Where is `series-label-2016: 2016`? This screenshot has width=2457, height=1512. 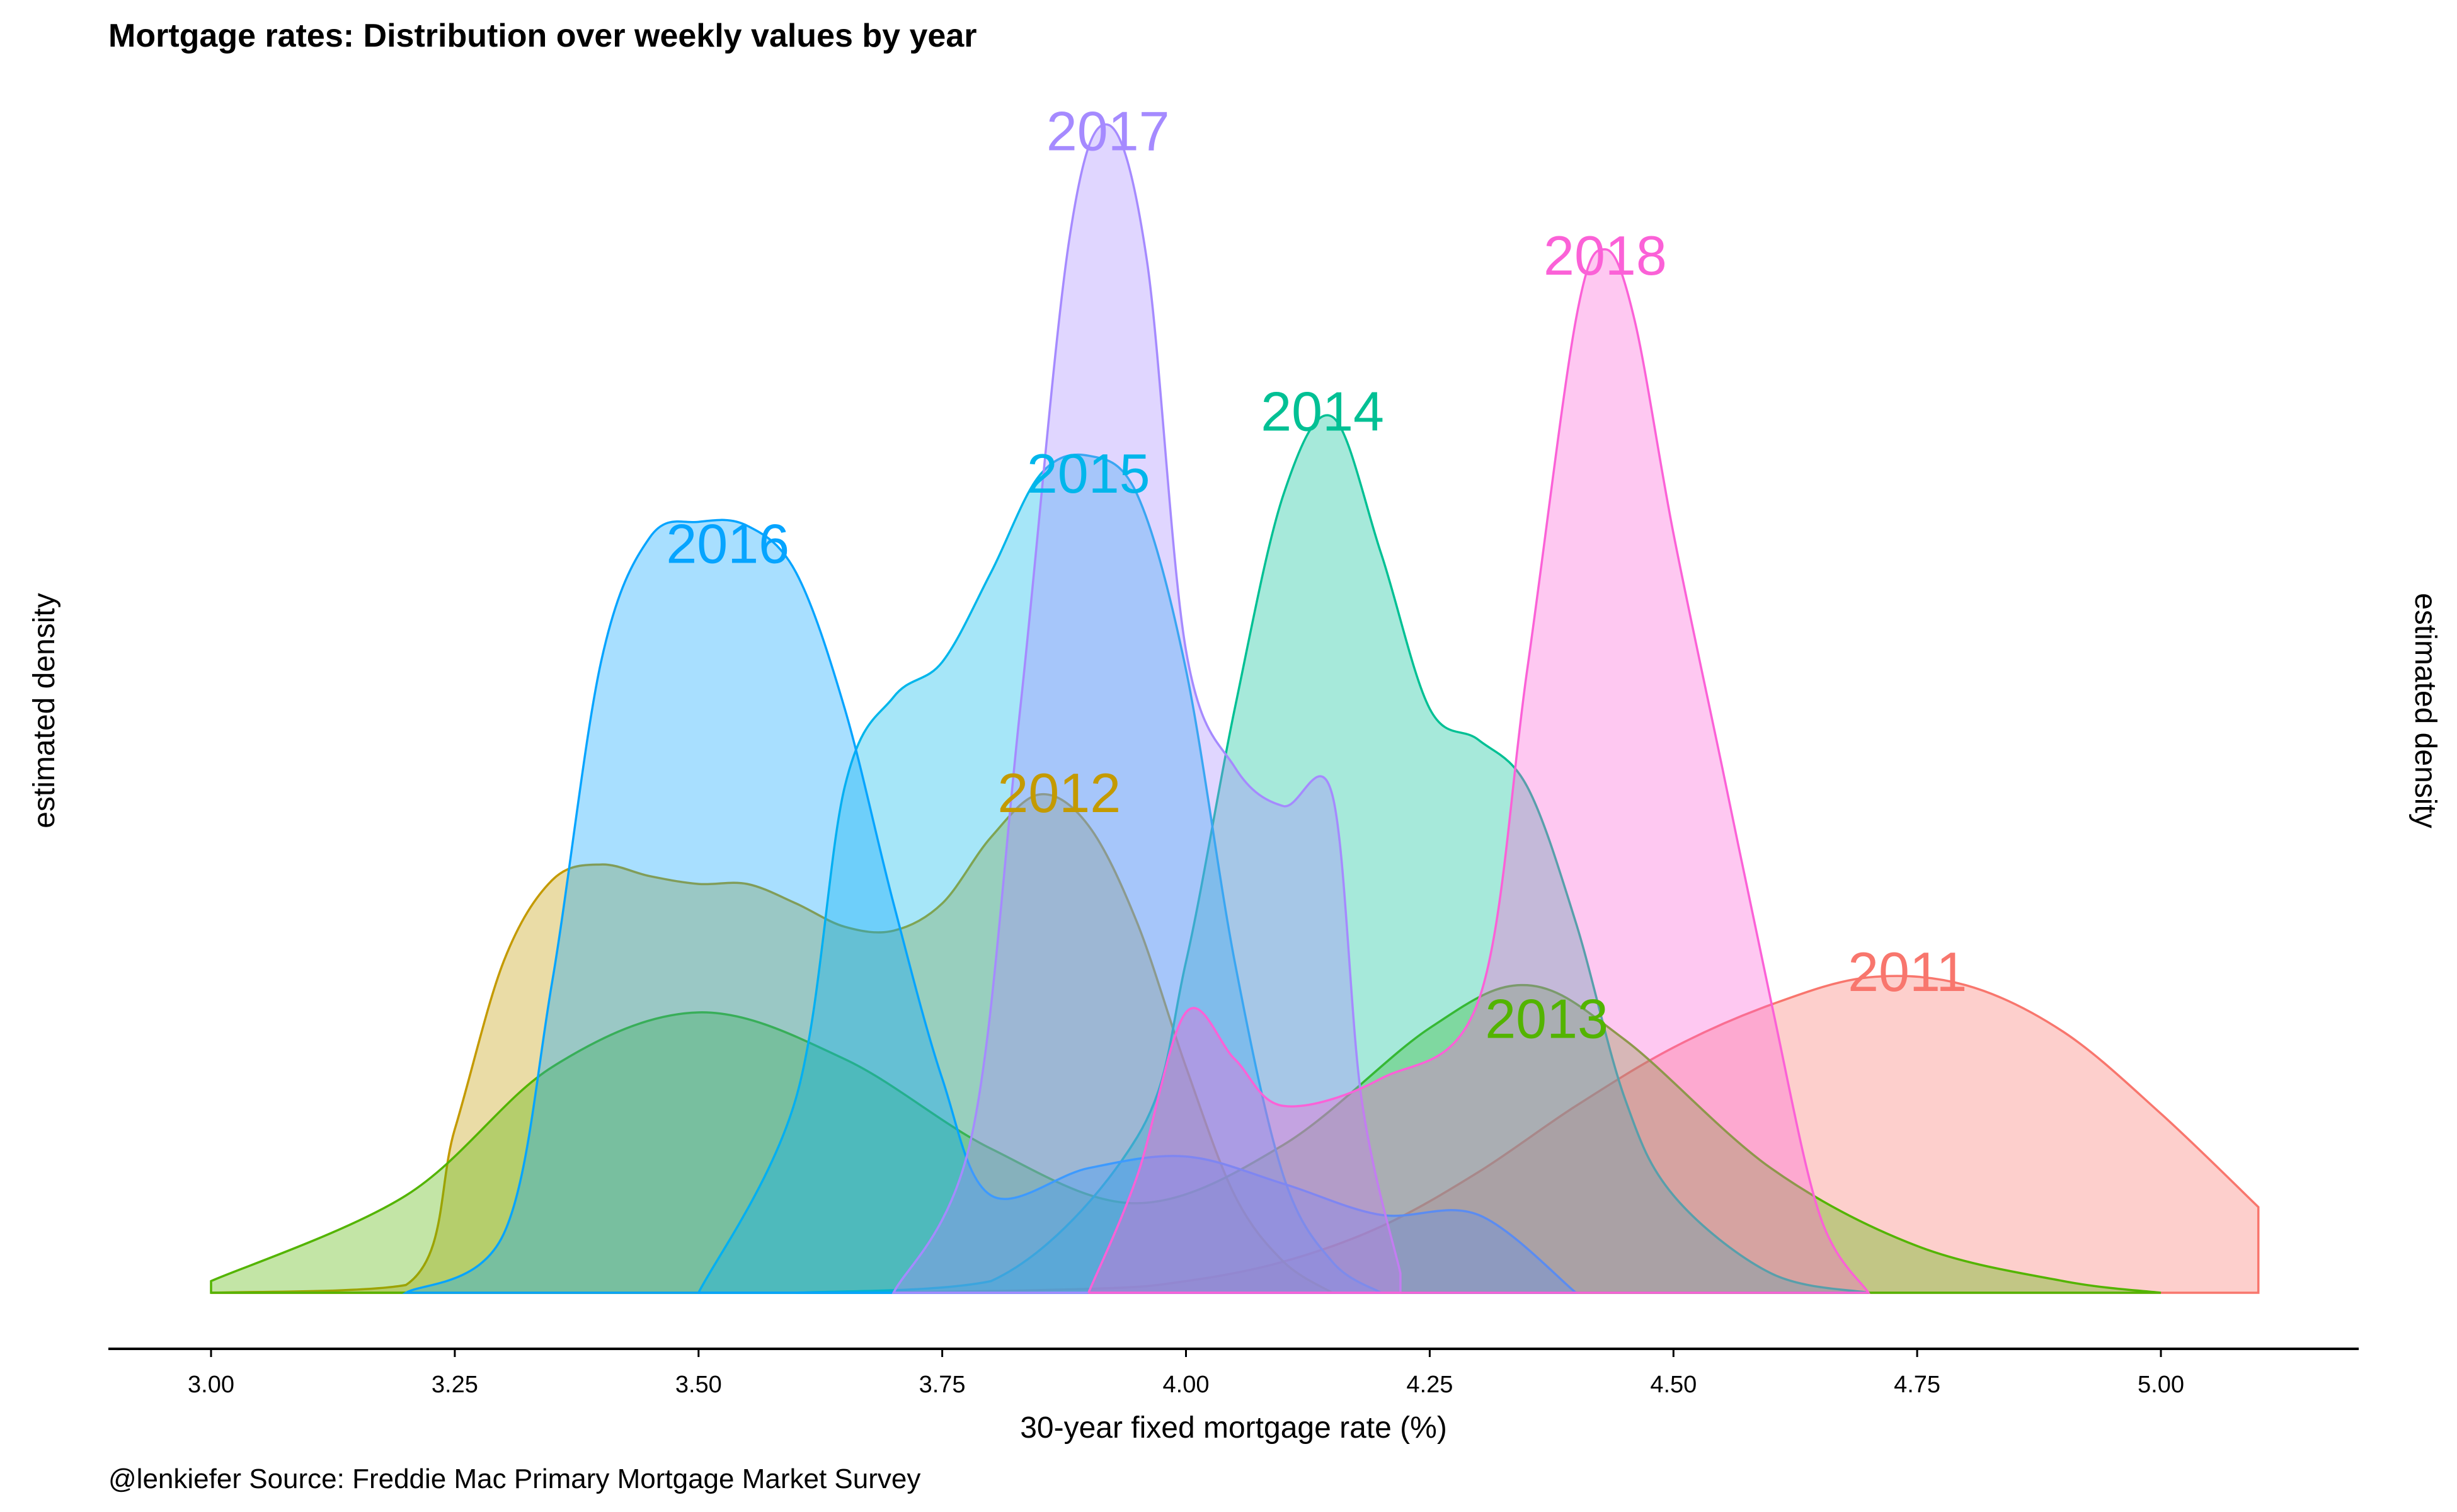
series-label-2016: 2016 is located at coordinates (727, 543).